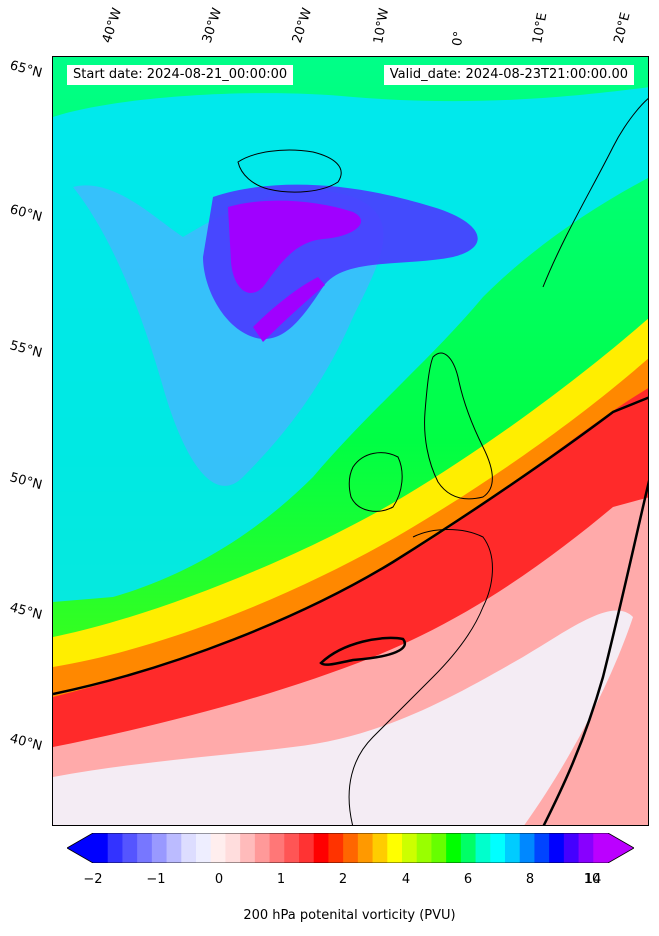 This screenshot has height=936, width=659. Describe the element at coordinates (26, 350) in the screenshot. I see `lat-label-55n: 55°N` at that location.